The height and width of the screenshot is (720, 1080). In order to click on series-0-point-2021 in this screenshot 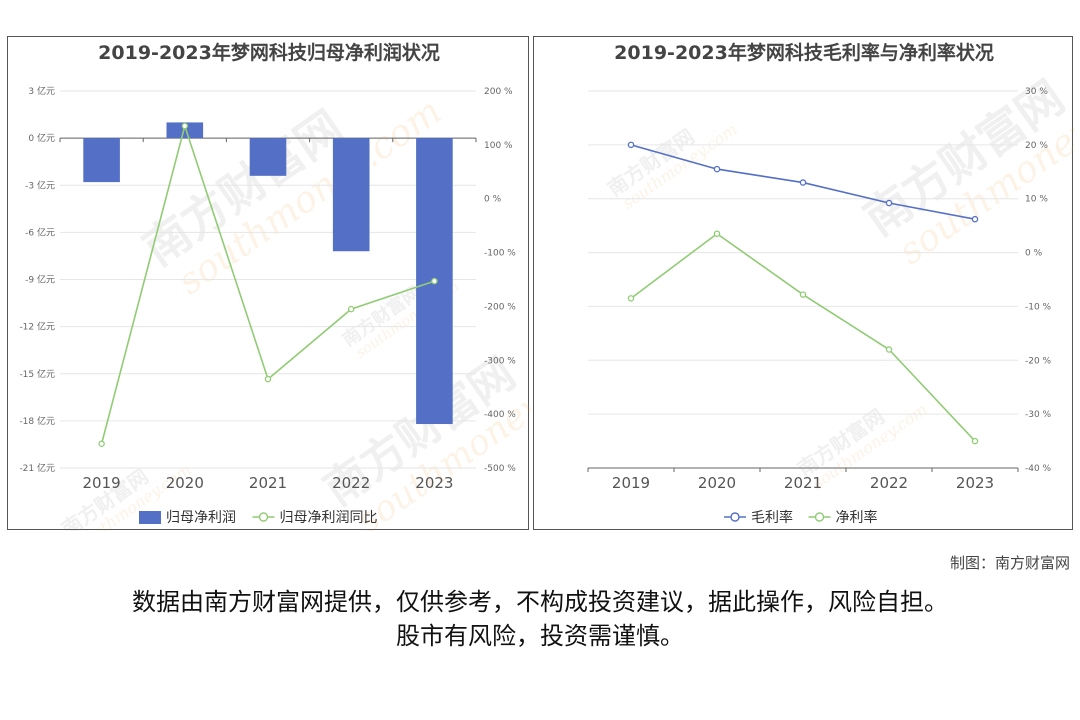, I will do `click(803, 182)`.